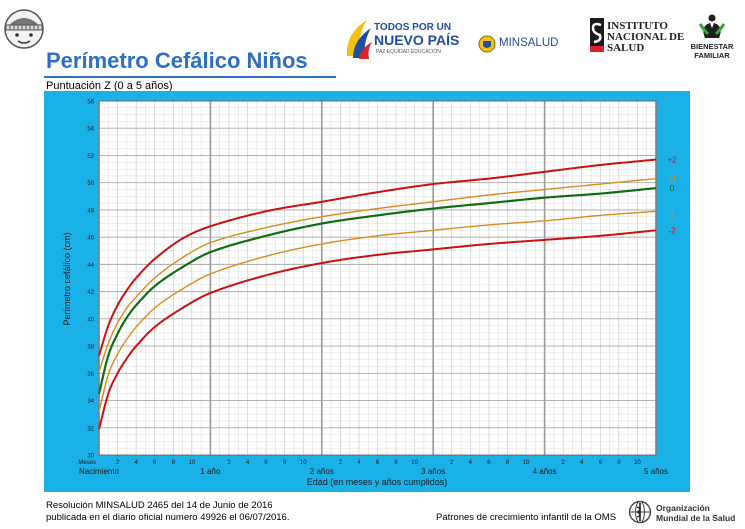  Describe the element at coordinates (99, 471) in the screenshot. I see `x-year-tick-label: Nacimiento` at that location.